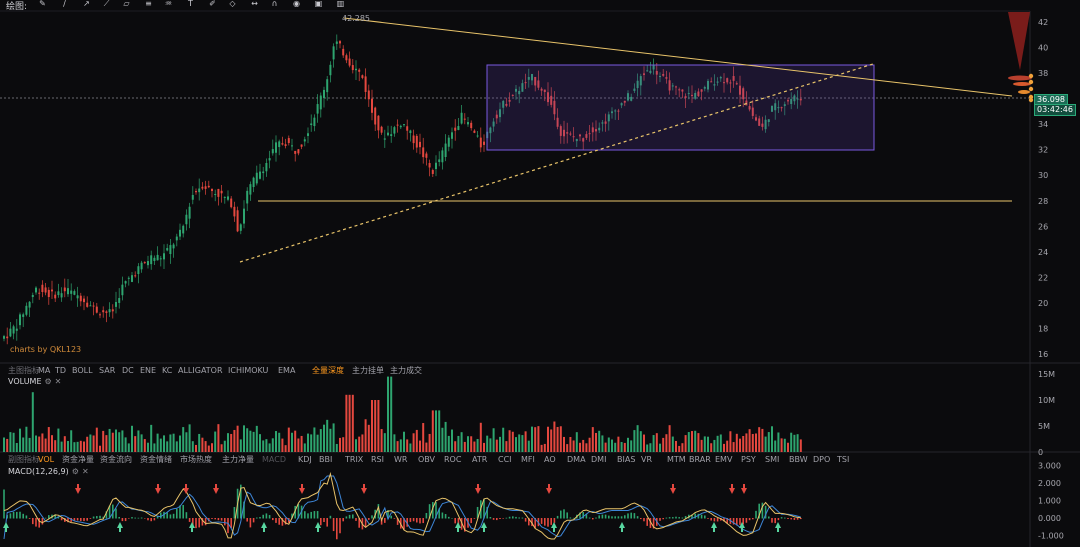 This screenshot has width=1080, height=547. Describe the element at coordinates (287, 370) in the screenshot. I see `main-indicator-10: EMA` at that location.